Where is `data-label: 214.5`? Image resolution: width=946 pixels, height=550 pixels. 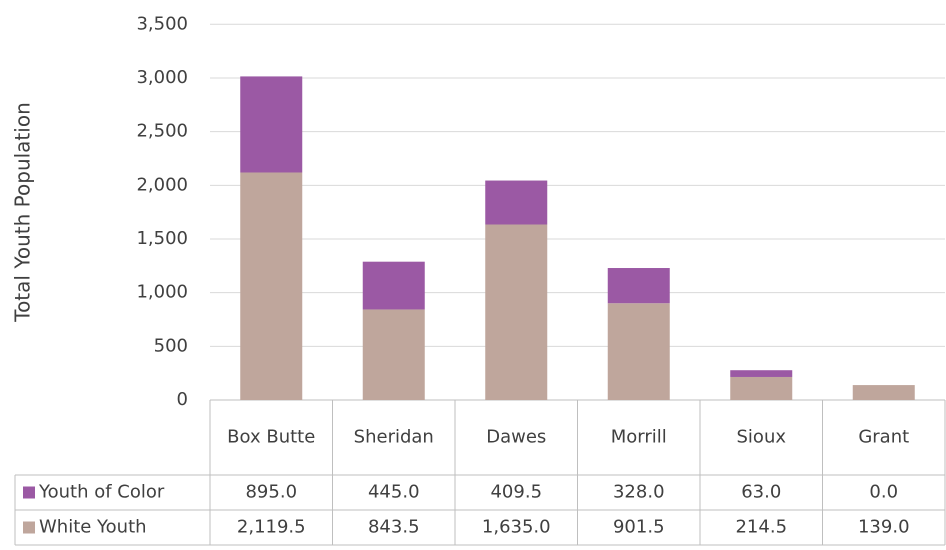 data-label: 214.5 is located at coordinates (761, 527).